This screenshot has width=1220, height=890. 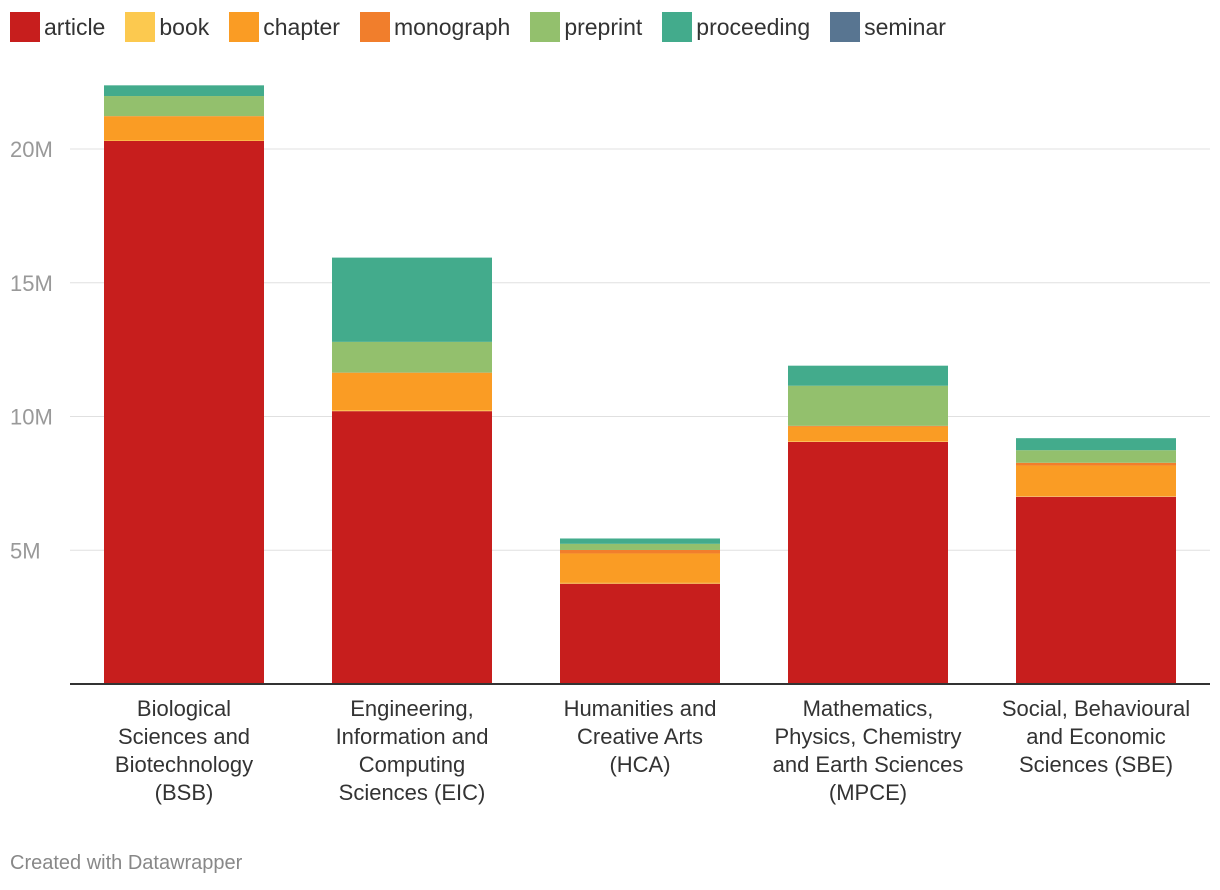 What do you see at coordinates (374, 27) in the screenshot?
I see `legend-swatch-monograph` at bounding box center [374, 27].